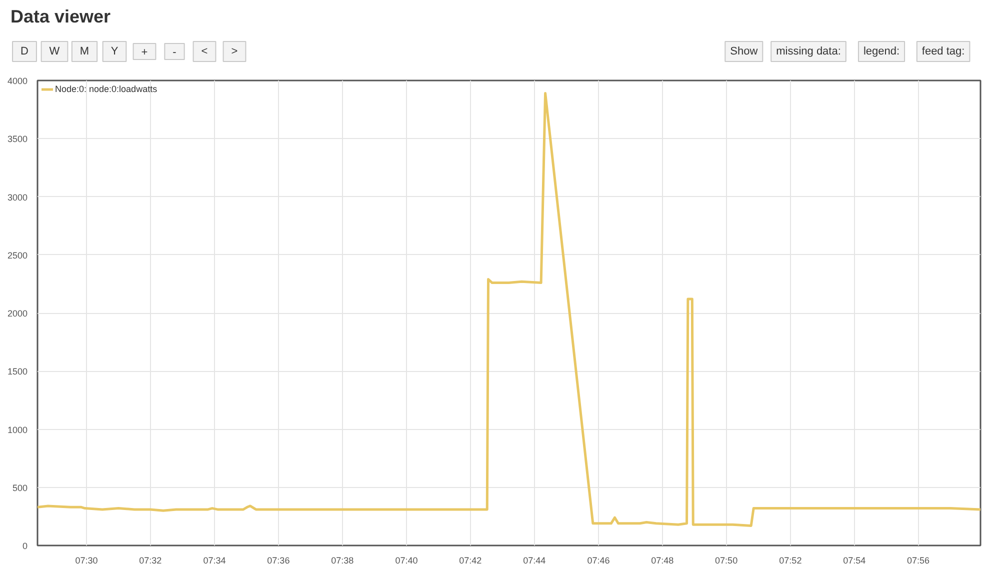 This screenshot has width=1000, height=569. I want to click on x-tick-label: 07:52, so click(790, 561).